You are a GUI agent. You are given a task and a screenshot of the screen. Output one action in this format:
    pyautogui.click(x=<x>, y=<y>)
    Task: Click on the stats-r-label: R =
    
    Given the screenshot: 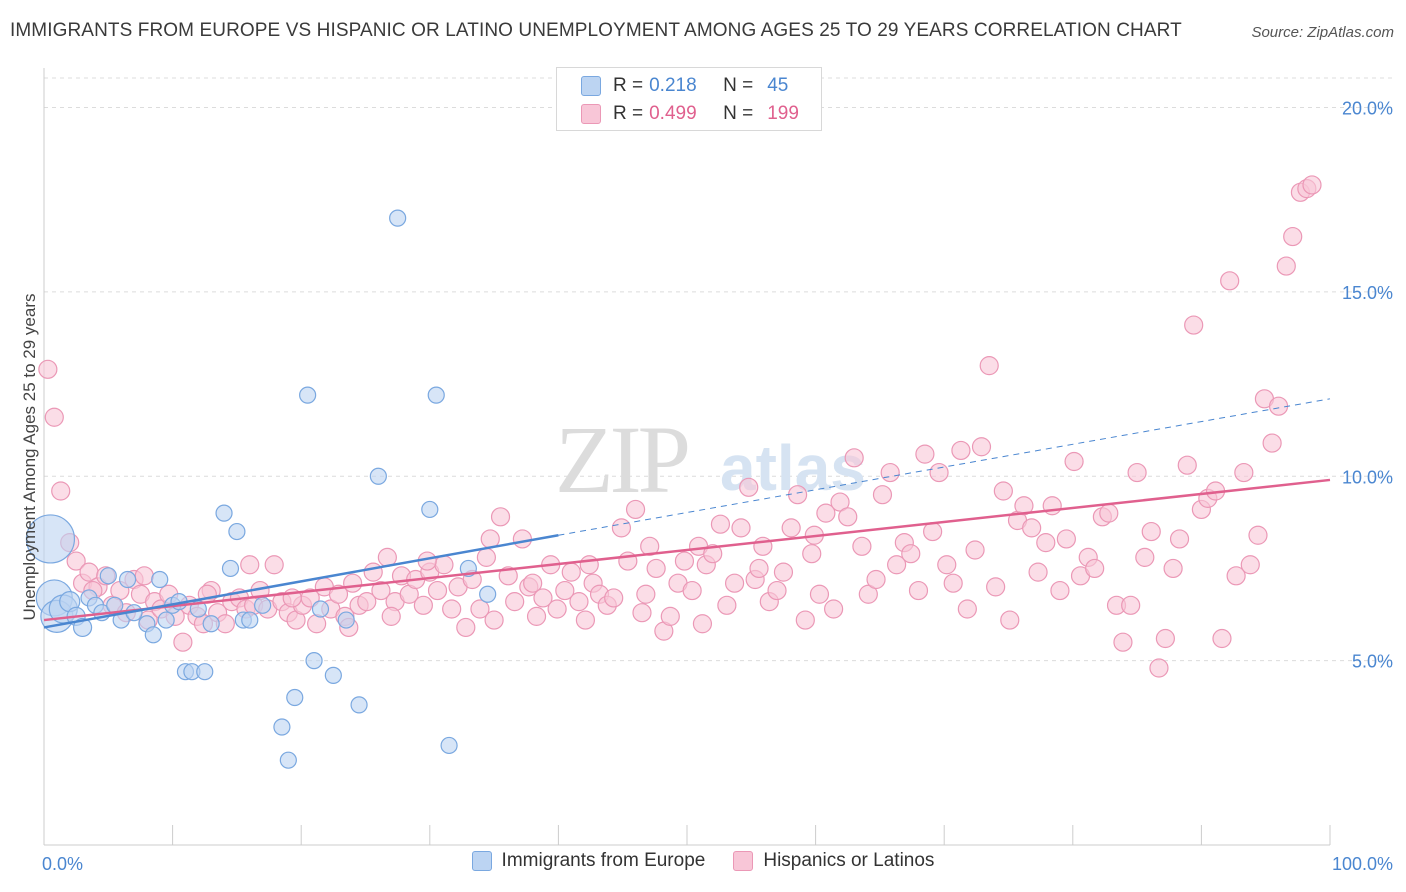 What is the action you would take?
    pyautogui.click(x=628, y=113)
    